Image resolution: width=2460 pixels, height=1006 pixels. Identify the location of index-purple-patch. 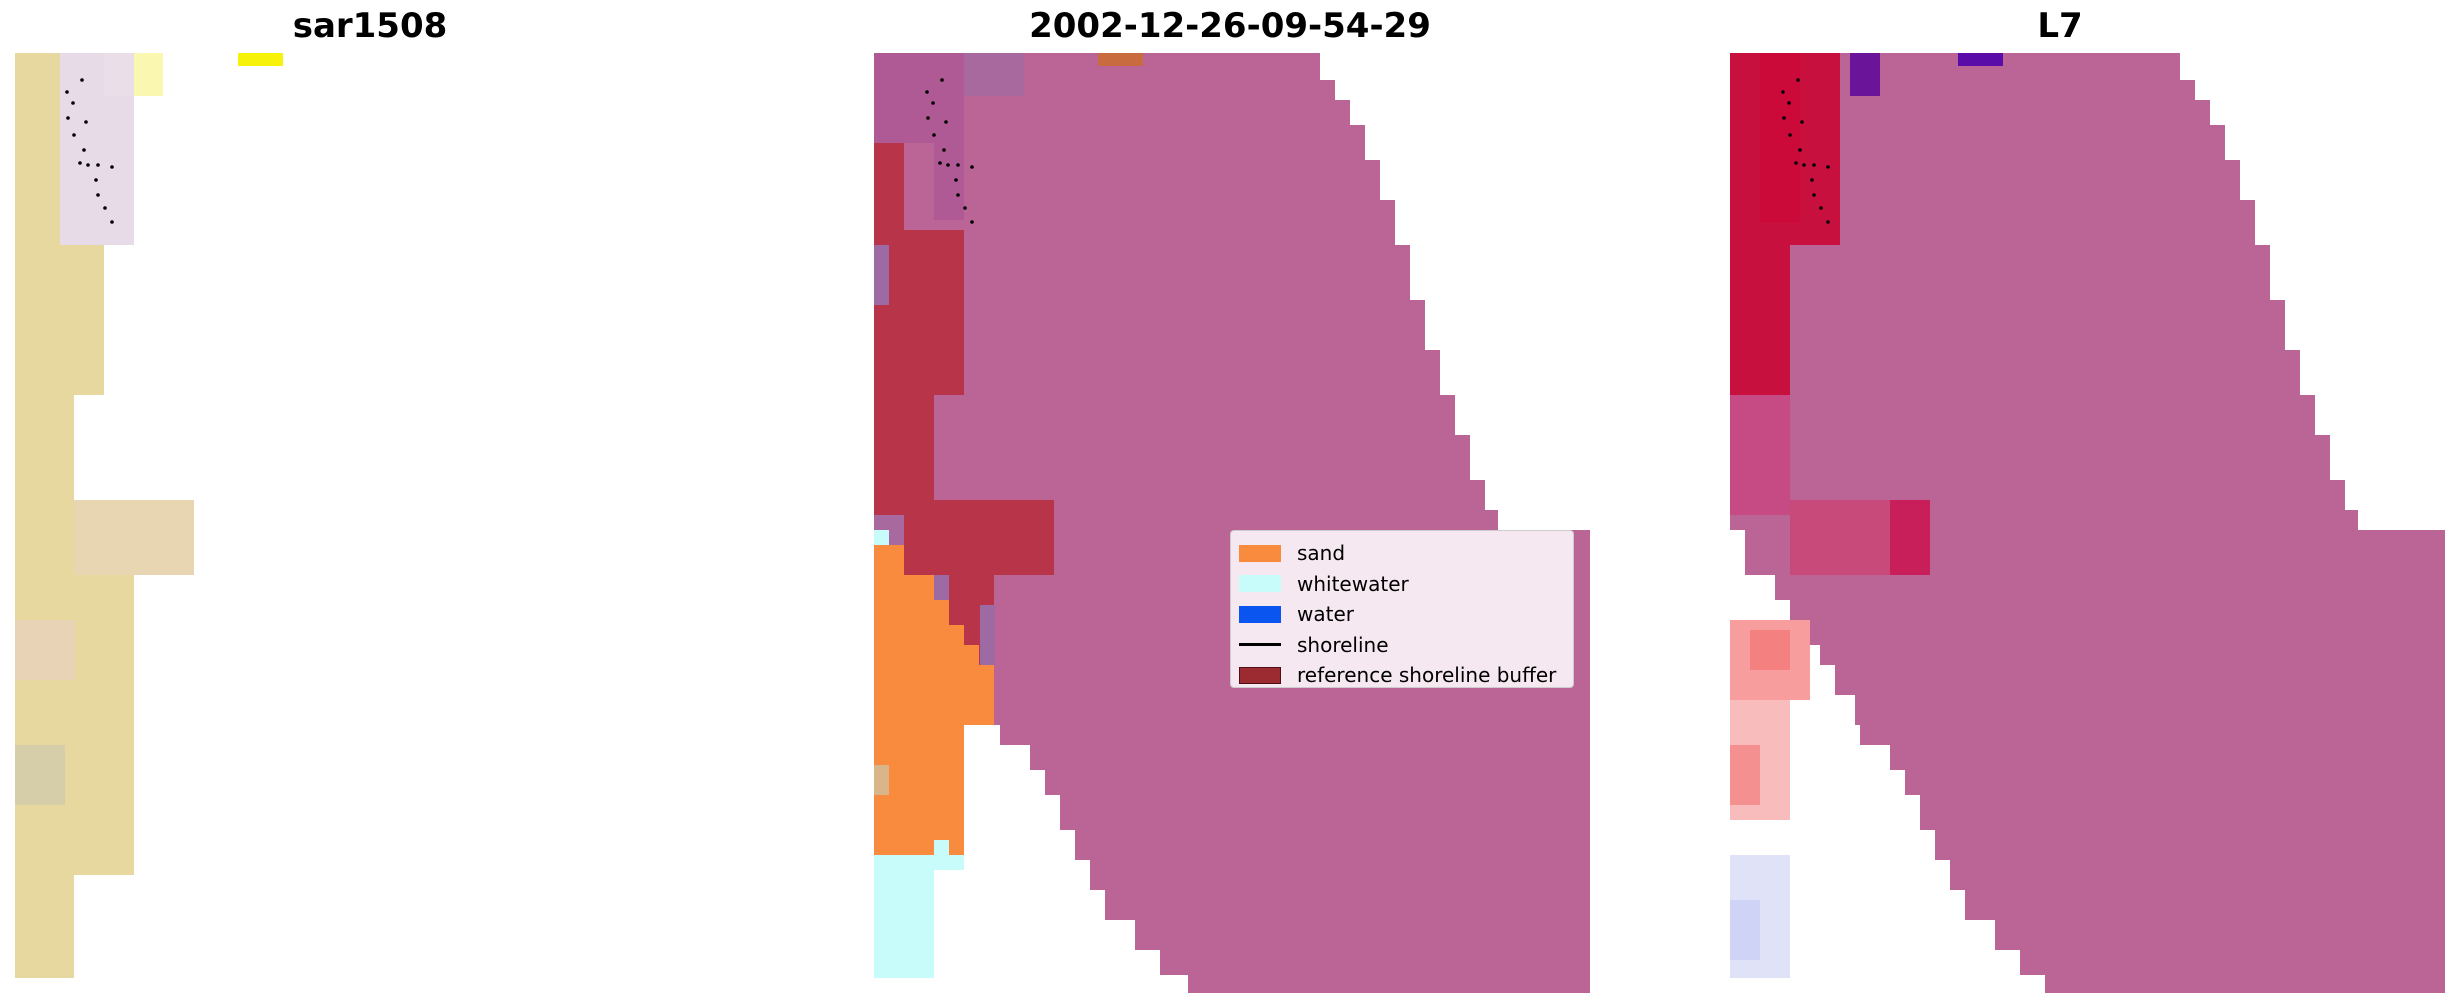
(1865, 74).